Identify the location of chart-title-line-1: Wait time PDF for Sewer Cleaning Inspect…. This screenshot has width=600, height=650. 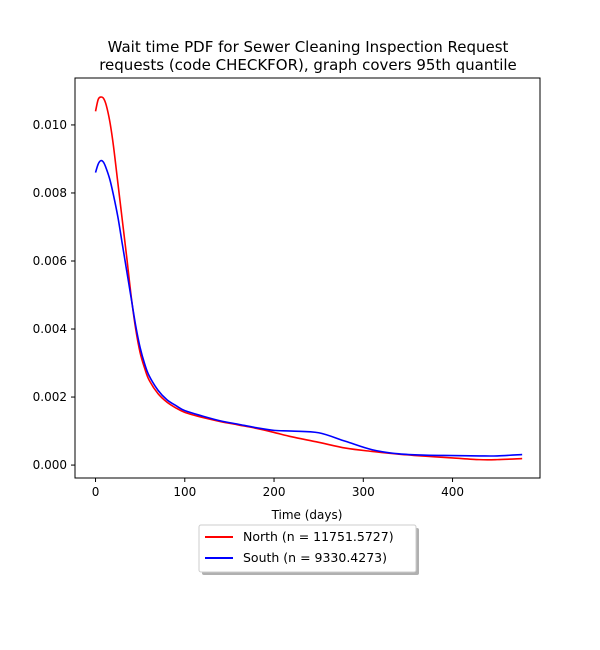
(308, 47).